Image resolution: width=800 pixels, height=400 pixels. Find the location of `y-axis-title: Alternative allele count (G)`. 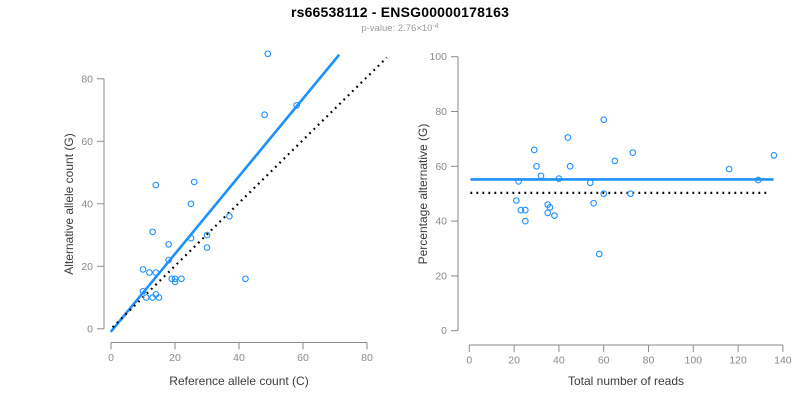

y-axis-title: Alternative allele count (G) is located at coordinates (69, 203).